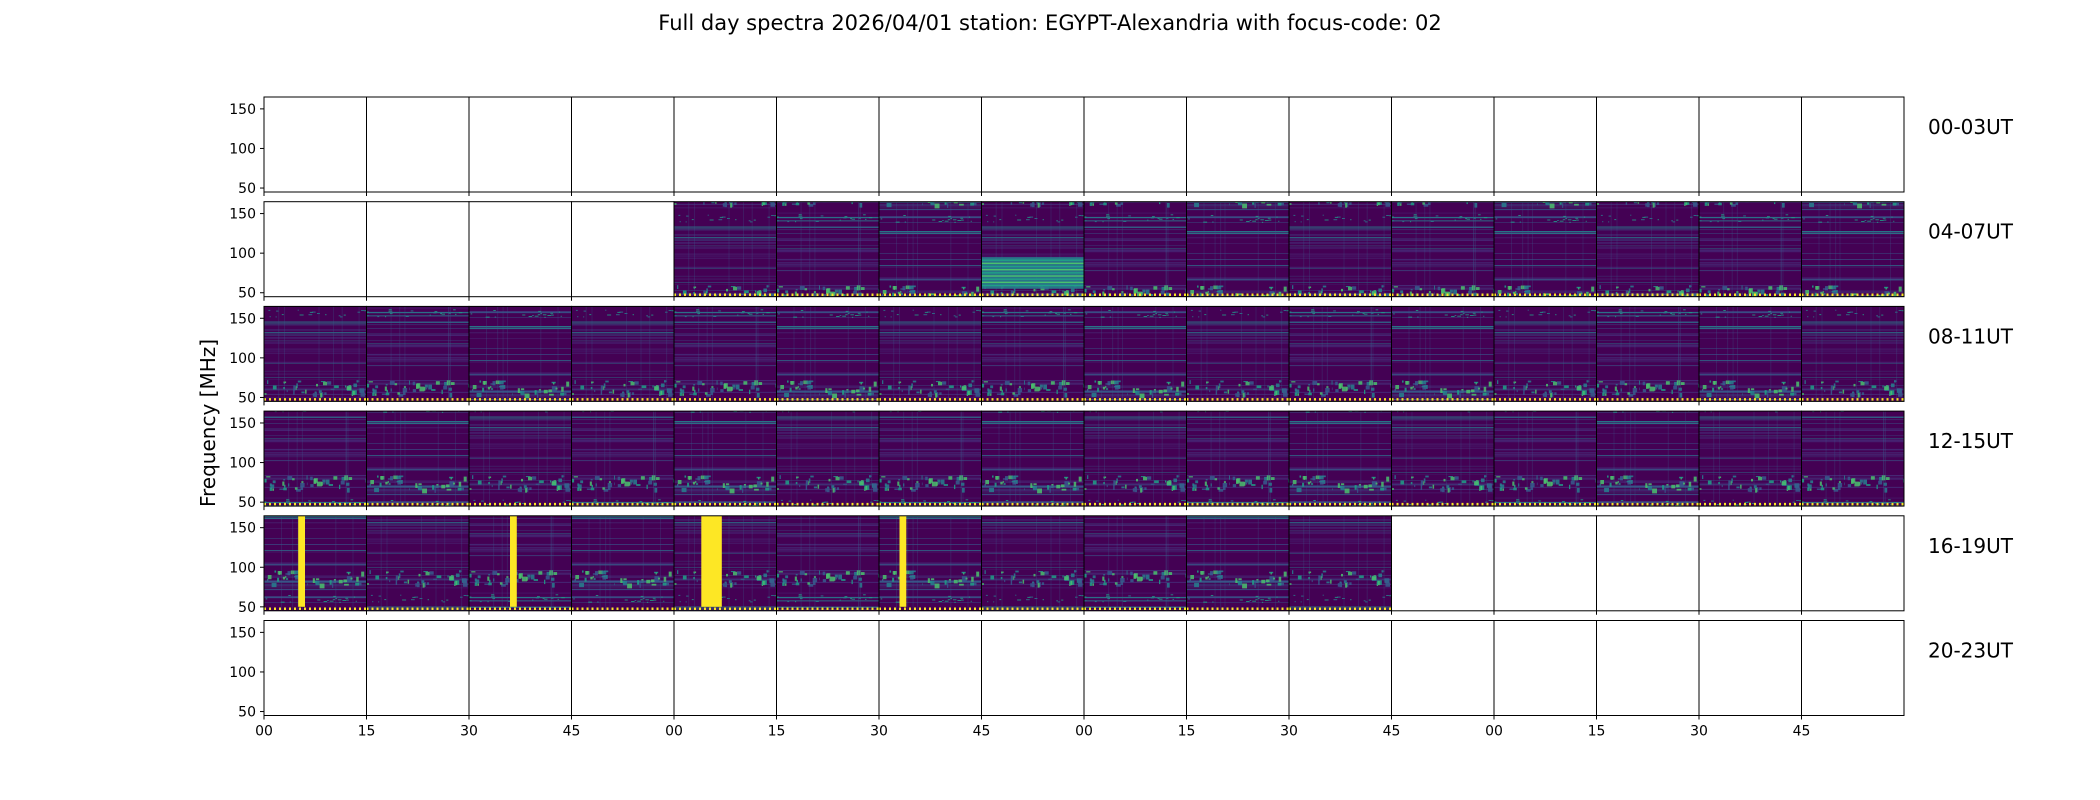  I want to click on row-label: 12-15UT, so click(1971, 441).